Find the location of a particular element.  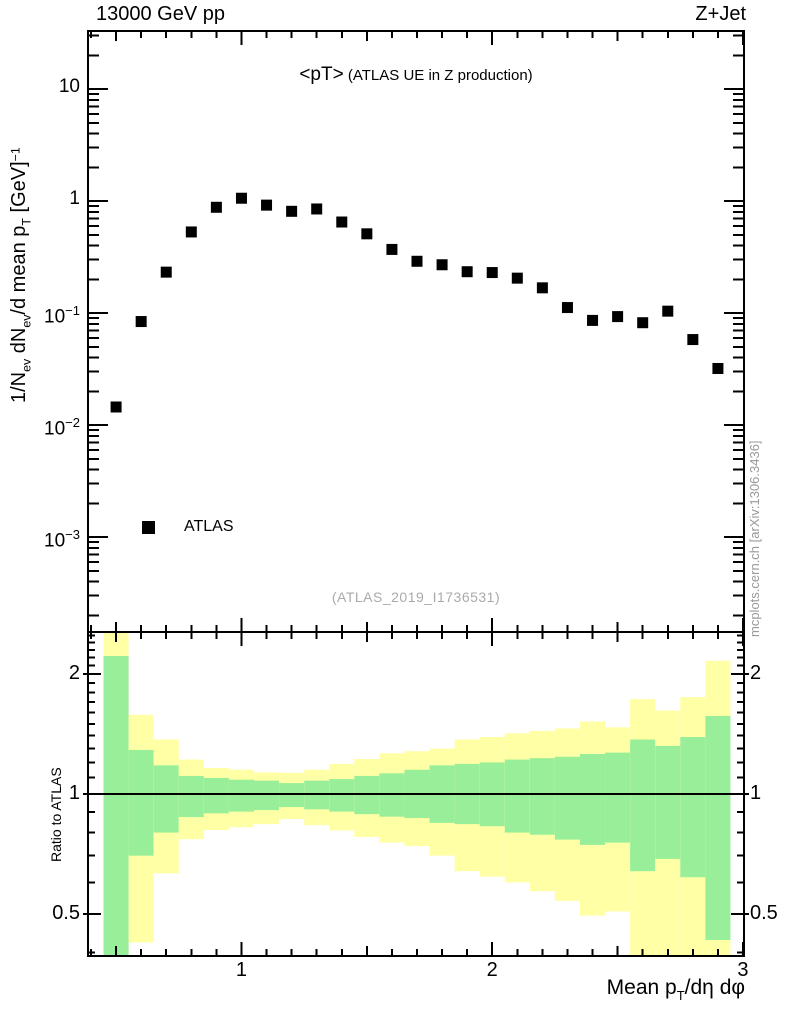

ratio-y-tick-label-right: 1 is located at coordinates (756, 792).